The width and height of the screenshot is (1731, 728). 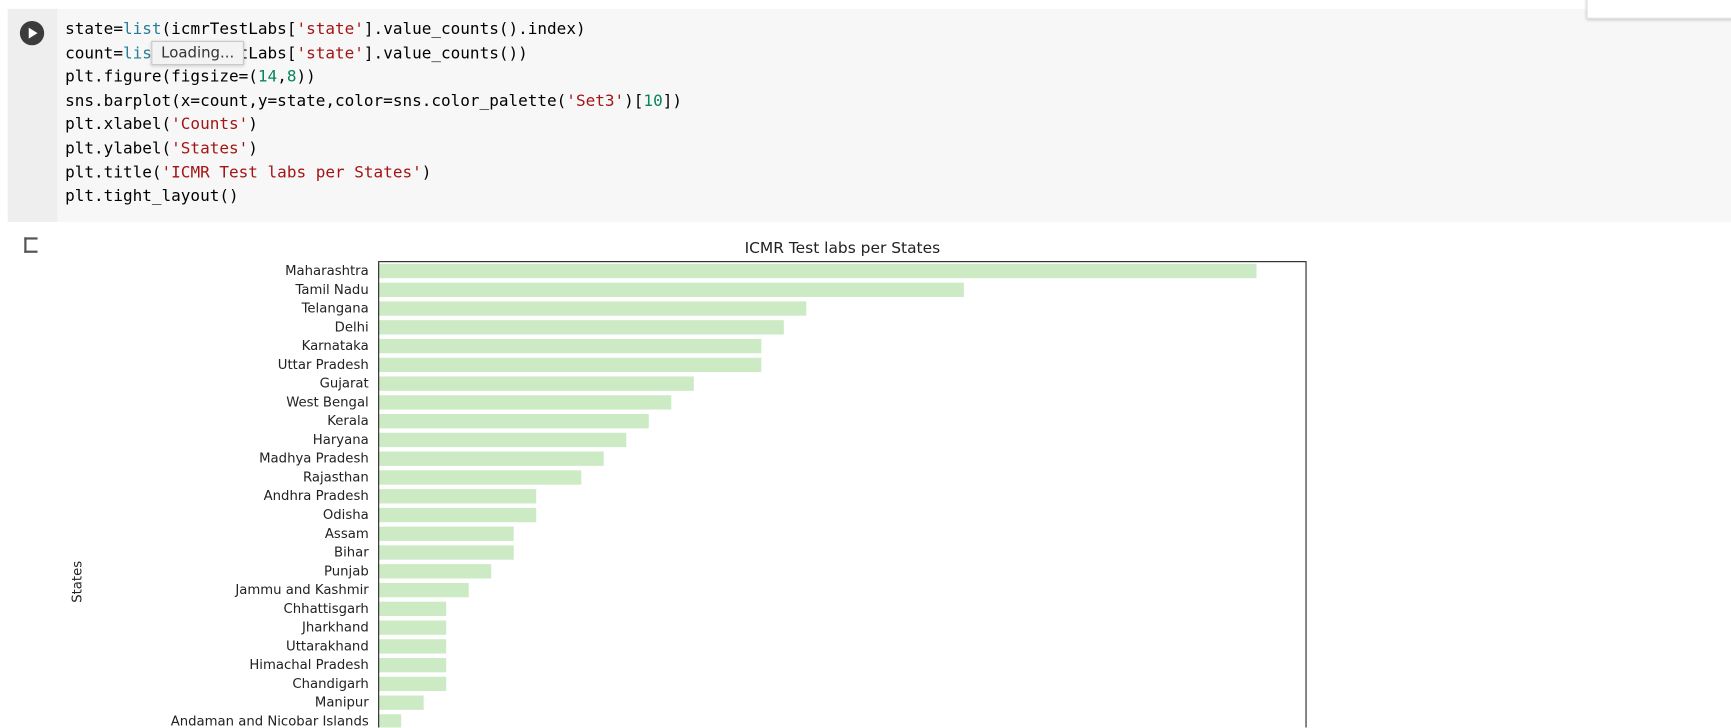 I want to click on y-tick-label: Himachal Pradesh, so click(x=308, y=665).